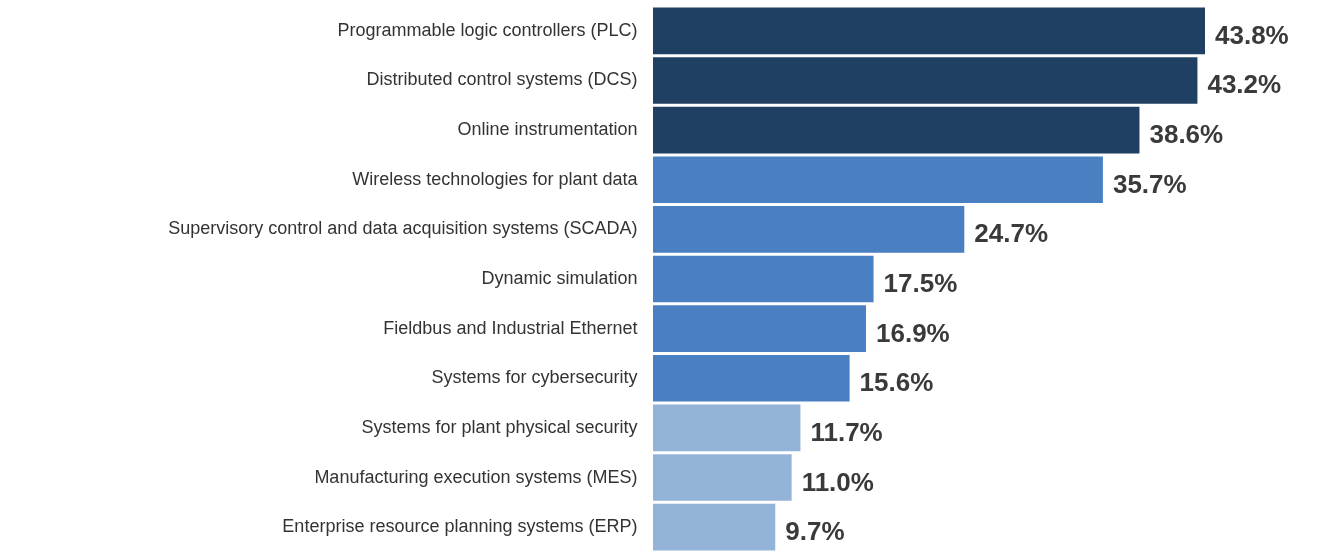 This screenshot has width=1328, height=552. Describe the element at coordinates (1011, 233) in the screenshot. I see `data-label: 24.7%` at that location.